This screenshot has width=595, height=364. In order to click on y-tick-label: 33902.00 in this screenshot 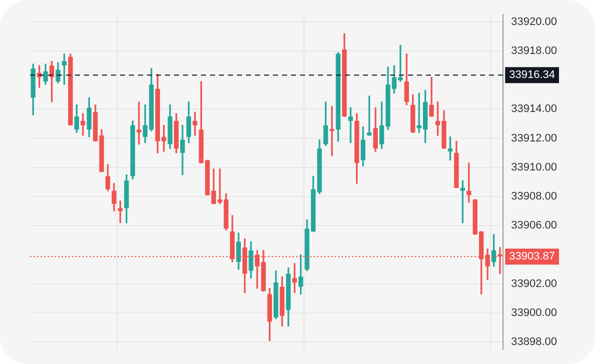, I will do `click(534, 284)`.